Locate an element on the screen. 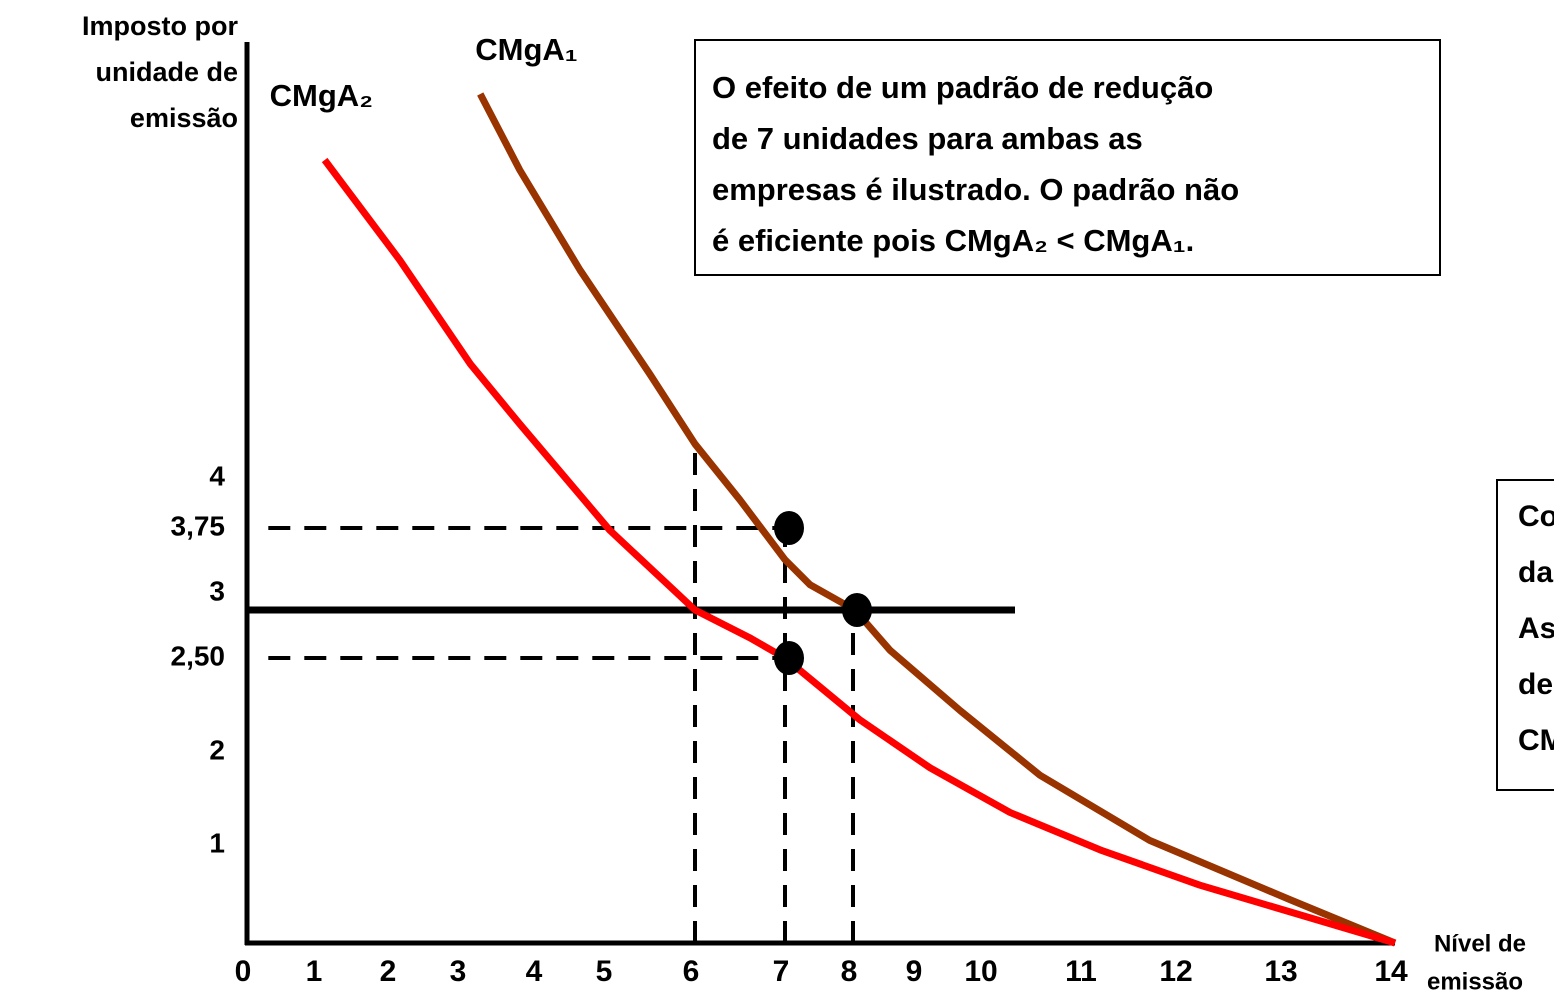  side-note-line: CM is located at coordinates (1536, 740).